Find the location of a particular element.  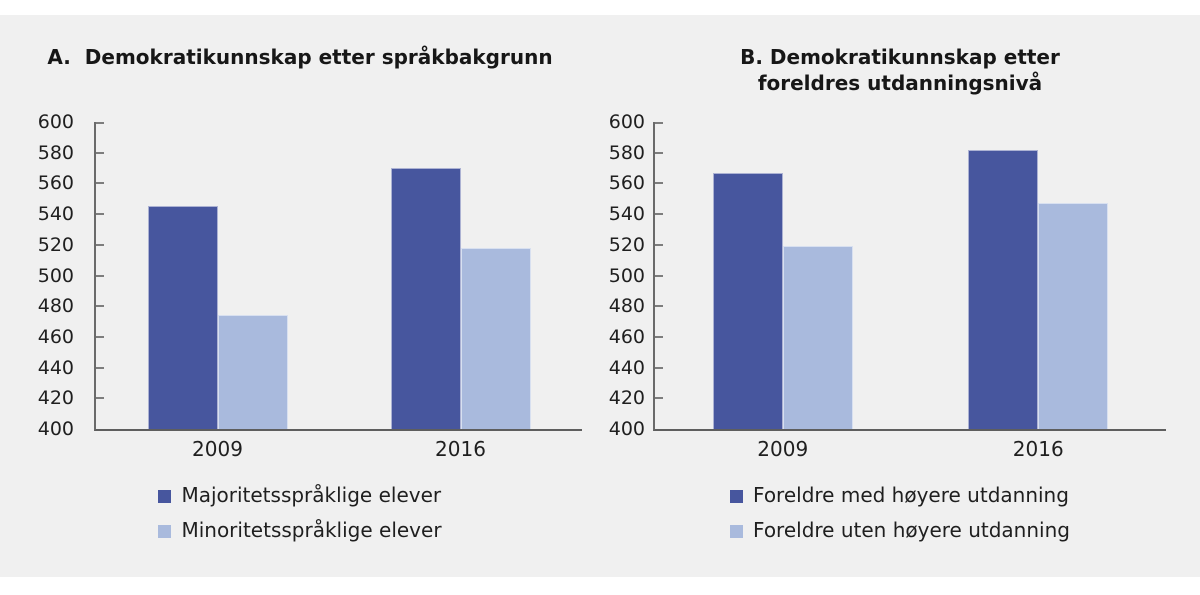

legend-row: Foreldre uten høyere utdanning is located at coordinates (900, 530).